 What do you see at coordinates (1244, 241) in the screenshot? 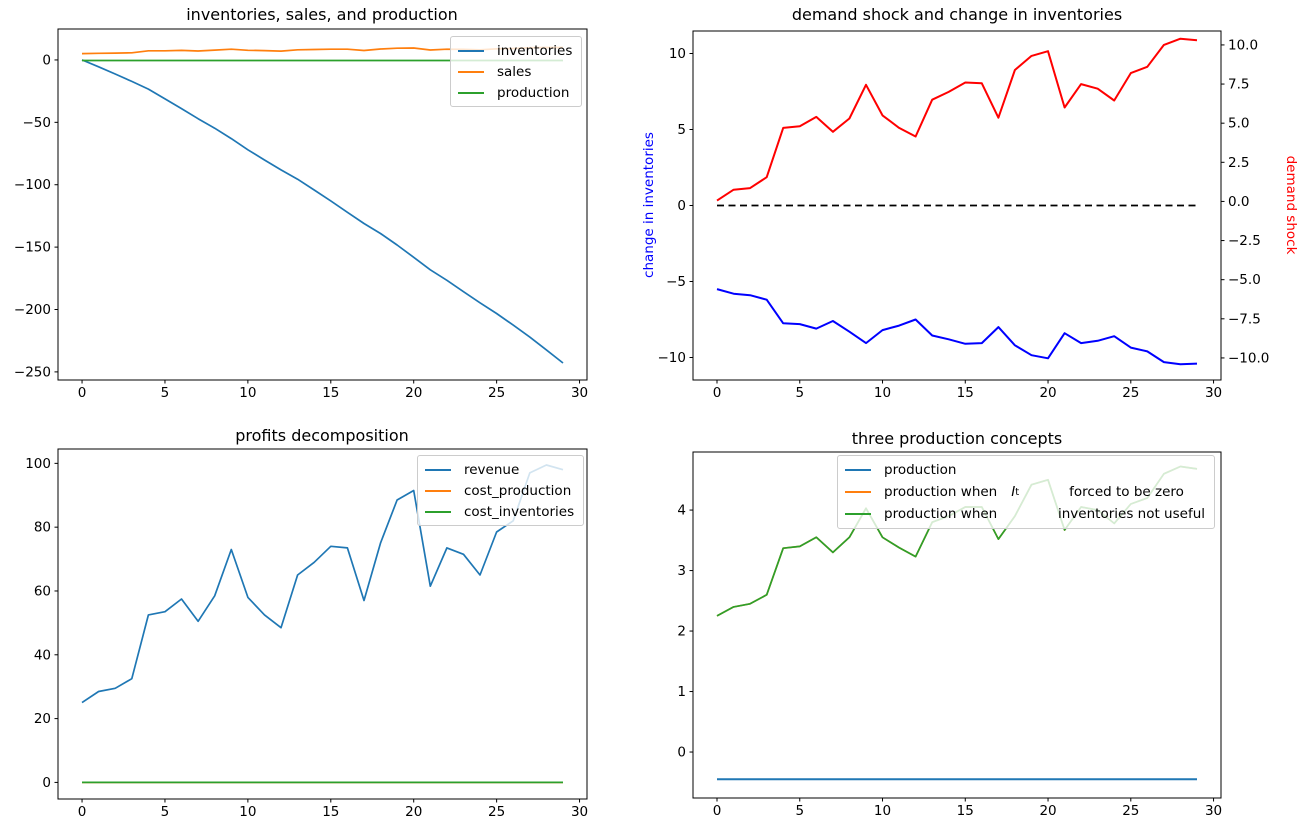
I see `y-tick-right-label: −2.5` at bounding box center [1244, 241].